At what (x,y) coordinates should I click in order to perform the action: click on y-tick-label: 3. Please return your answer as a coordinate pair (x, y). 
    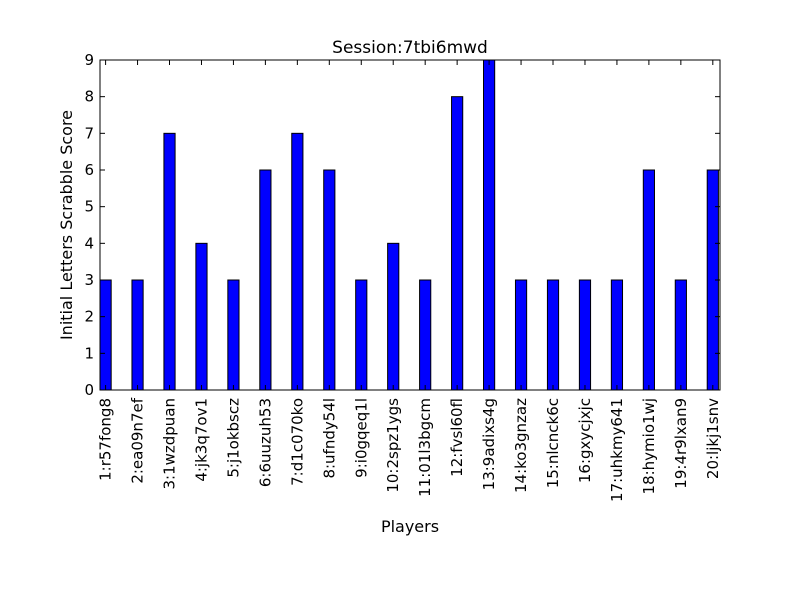
    Looking at the image, I should click on (89, 280).